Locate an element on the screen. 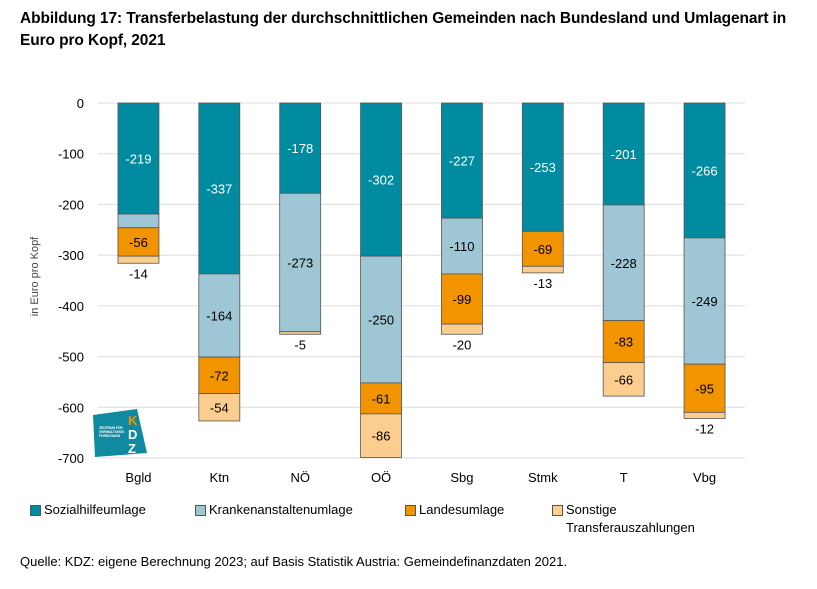 The height and width of the screenshot is (589, 817). data-label: -83 is located at coordinates (623, 342).